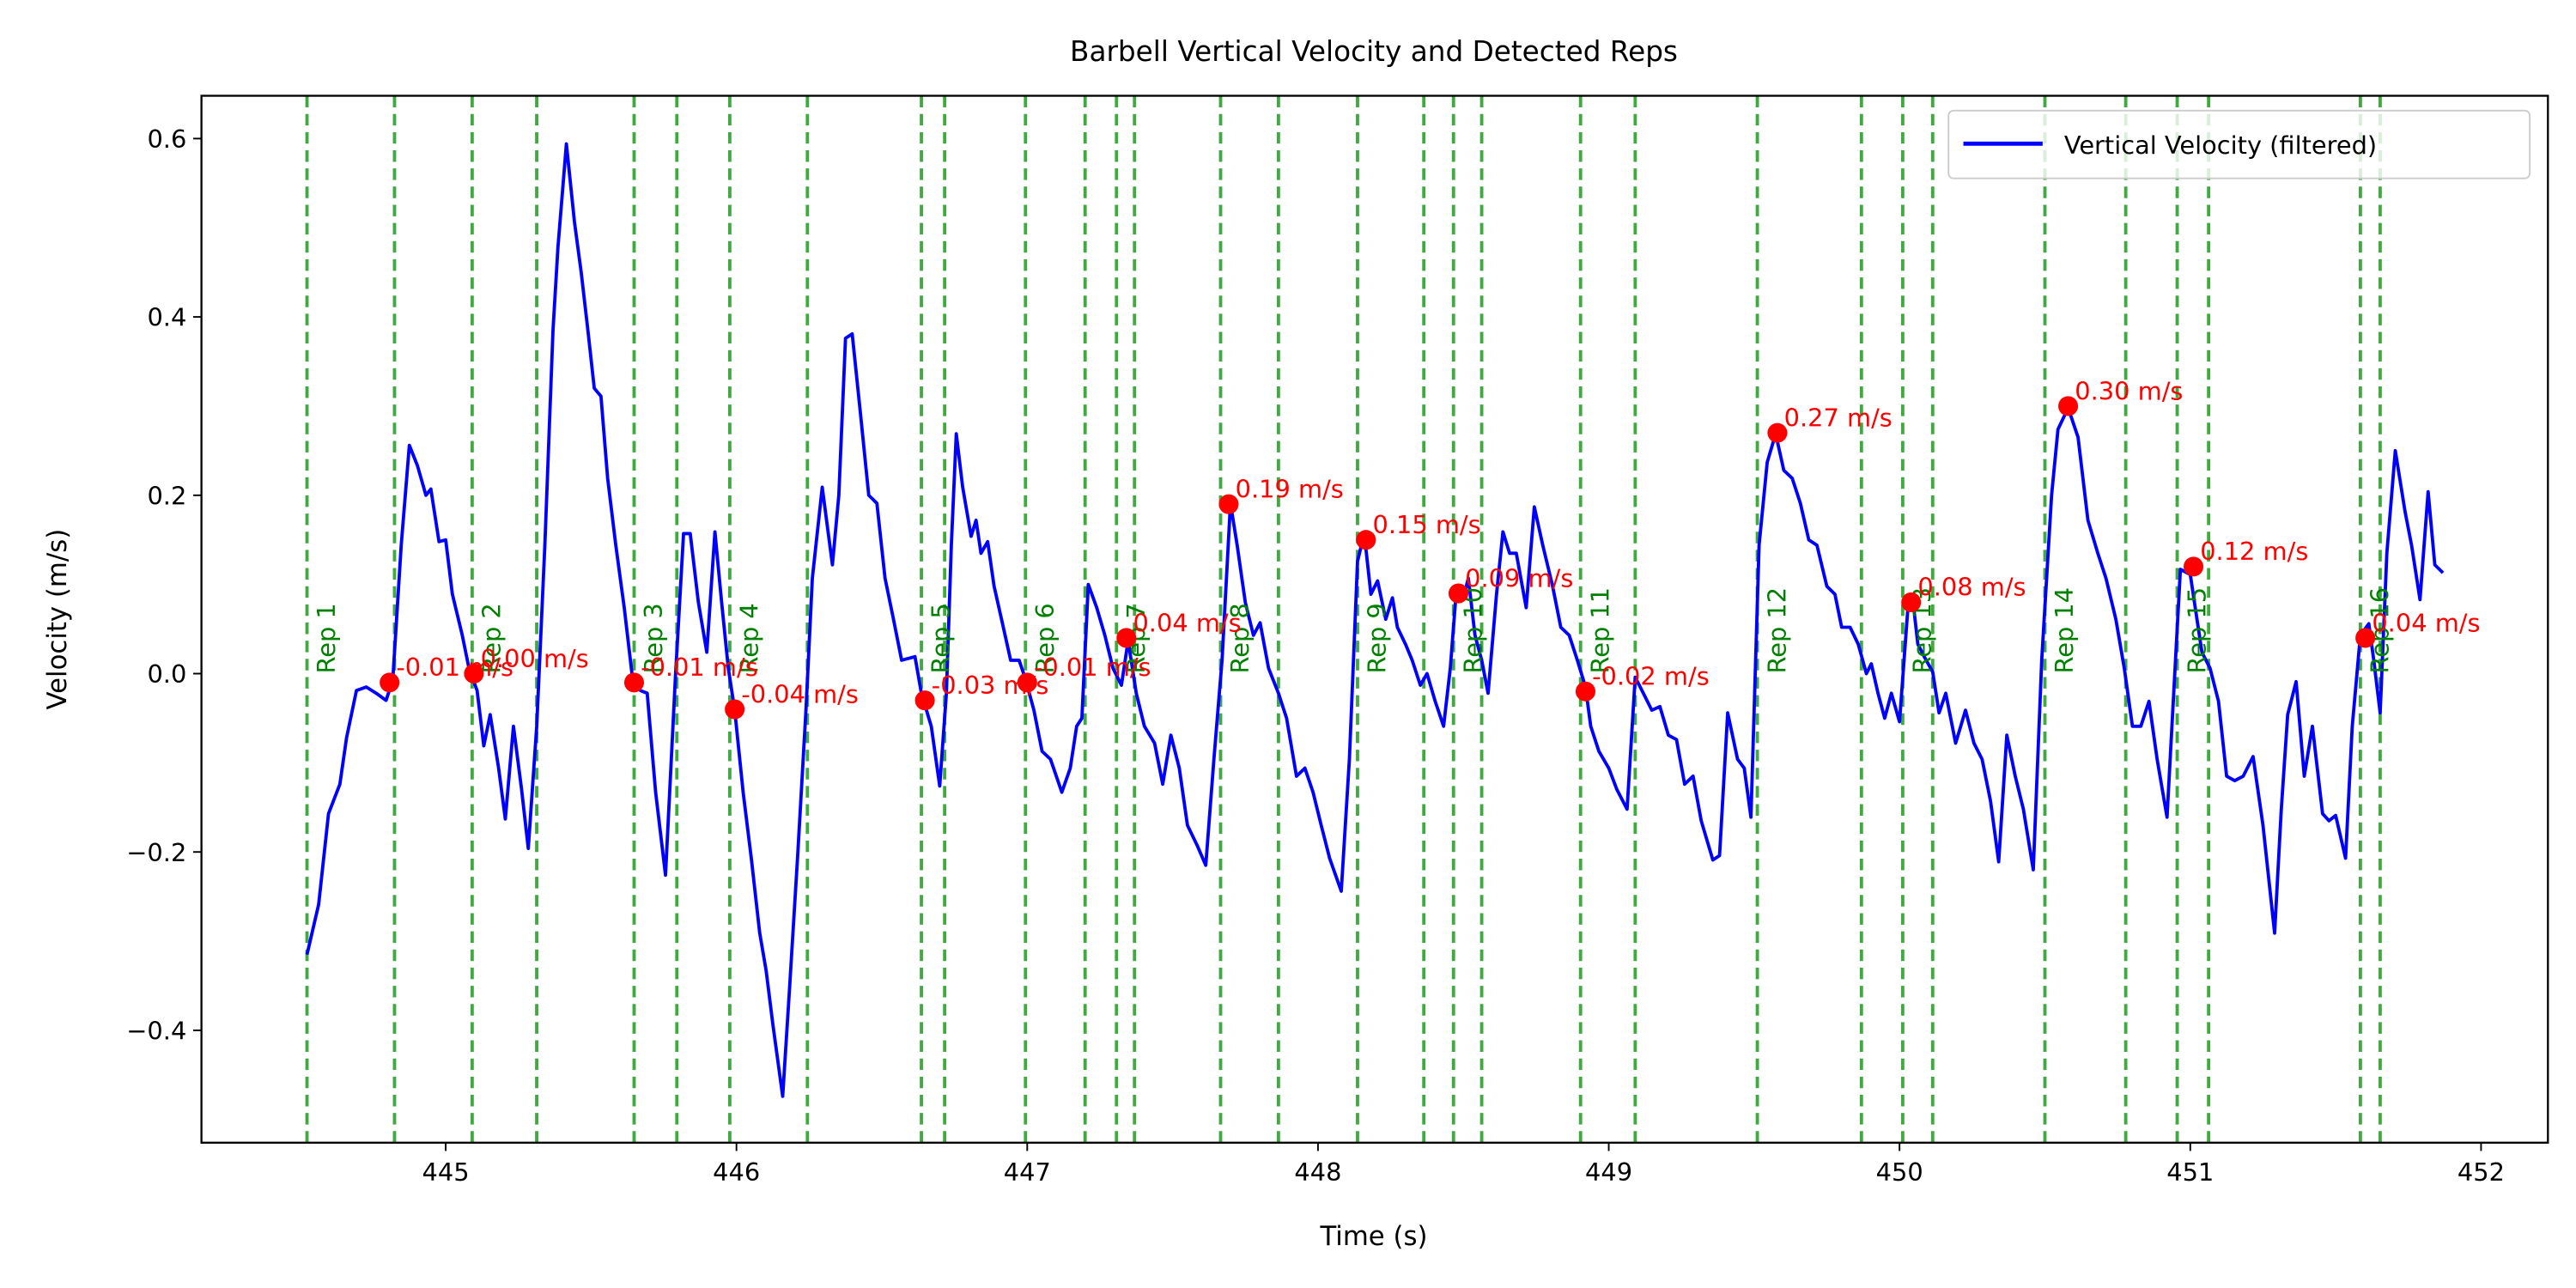  What do you see at coordinates (653, 638) in the screenshot?
I see `rep-label: Rep 3` at bounding box center [653, 638].